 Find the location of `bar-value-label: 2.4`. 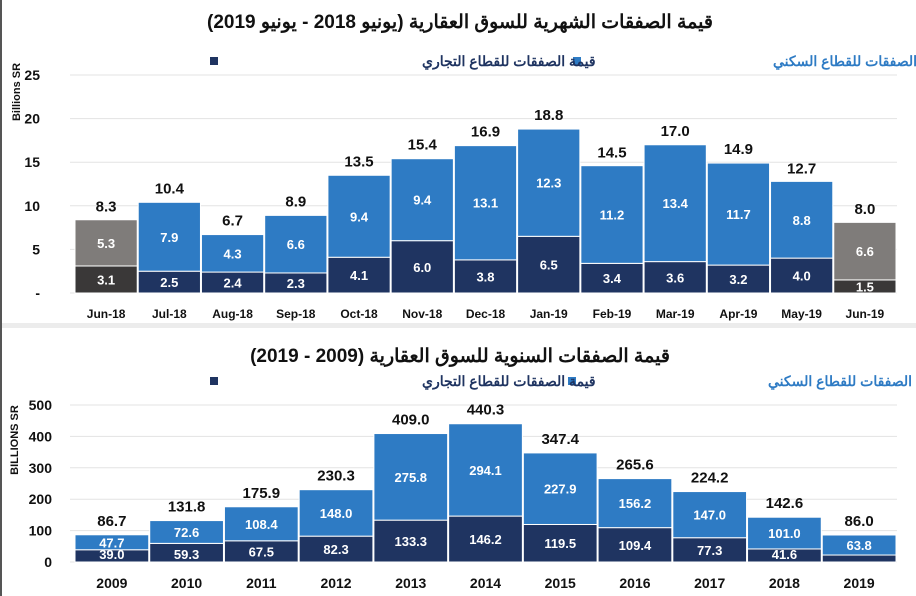

bar-value-label: 2.4 is located at coordinates (233, 283).